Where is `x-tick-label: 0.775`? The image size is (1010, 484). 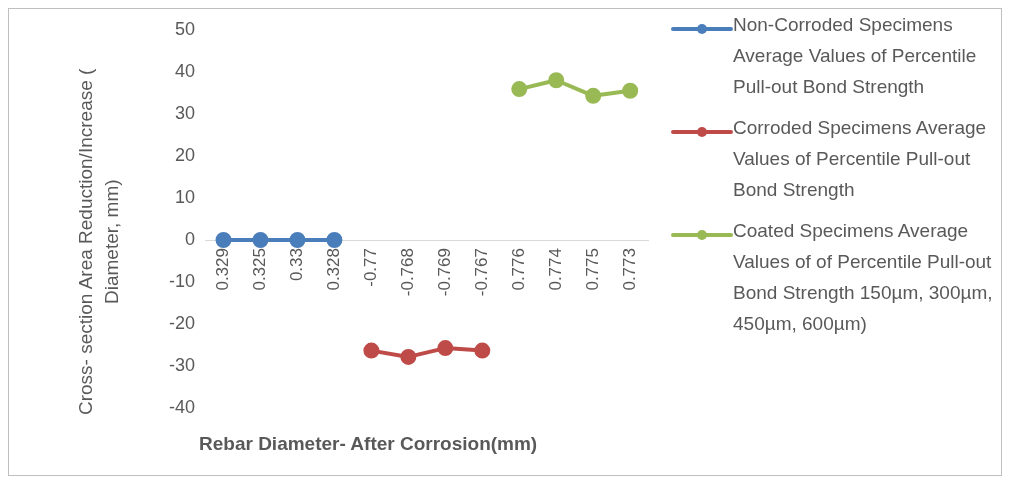 x-tick-label: 0.775 is located at coordinates (592, 269).